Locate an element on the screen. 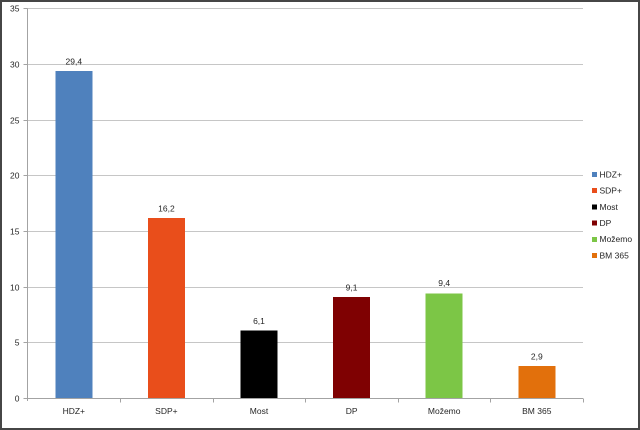 This screenshot has width=640, height=430. svg-text: 20 is located at coordinates (15, 175).